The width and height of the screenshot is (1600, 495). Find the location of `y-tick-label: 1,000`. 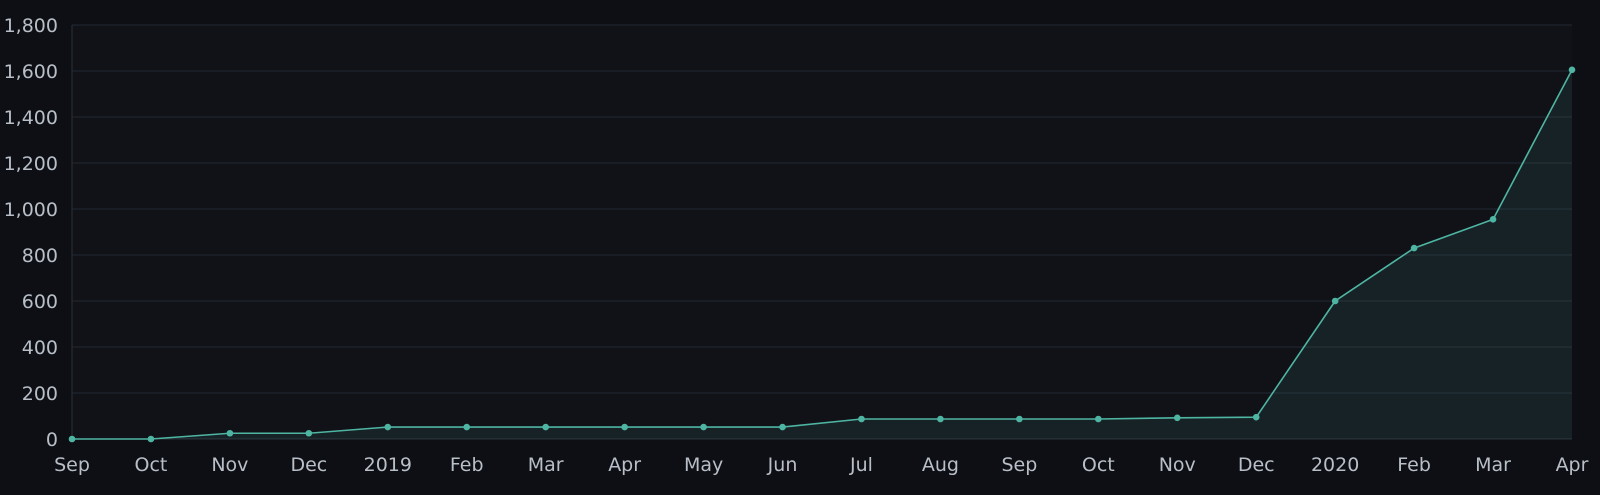

y-tick-label: 1,000 is located at coordinates (31, 210).